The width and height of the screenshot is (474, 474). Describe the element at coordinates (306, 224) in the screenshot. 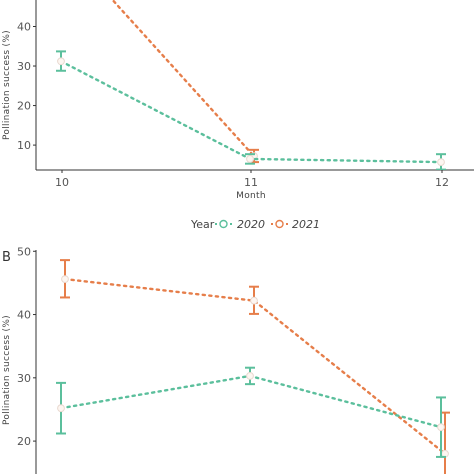

I see `legend-label-2021: 2021` at that location.